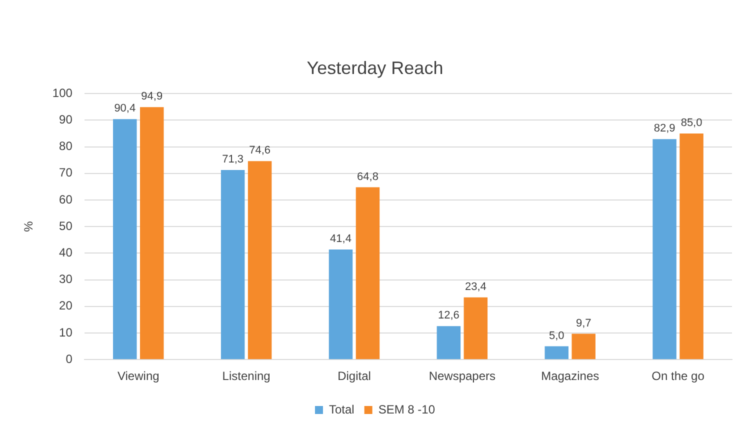  Describe the element at coordinates (66, 199) in the screenshot. I see `y-tick-label: 60` at that location.